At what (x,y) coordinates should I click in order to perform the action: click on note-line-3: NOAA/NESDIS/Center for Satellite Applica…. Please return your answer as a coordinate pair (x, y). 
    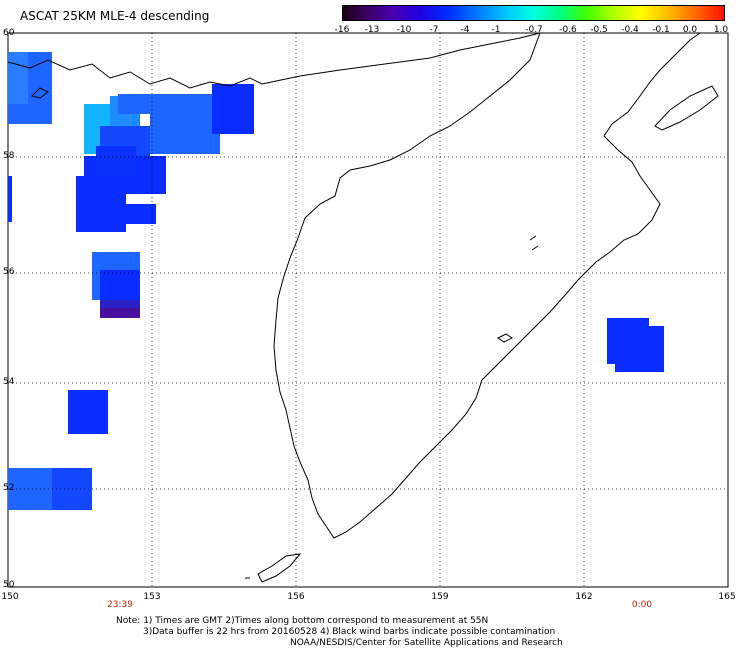
    Looking at the image, I should click on (426, 643).